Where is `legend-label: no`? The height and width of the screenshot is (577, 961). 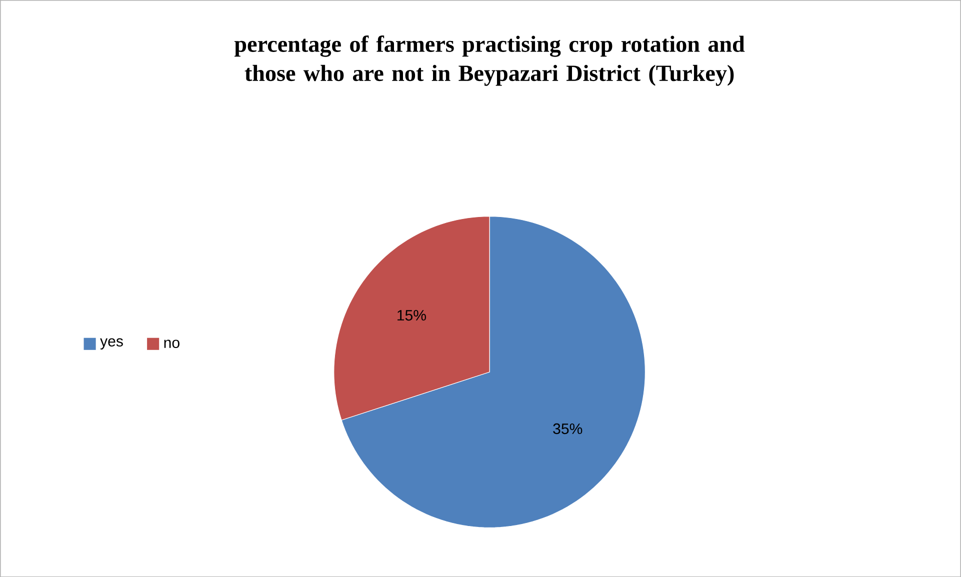
legend-label: no is located at coordinates (172, 344).